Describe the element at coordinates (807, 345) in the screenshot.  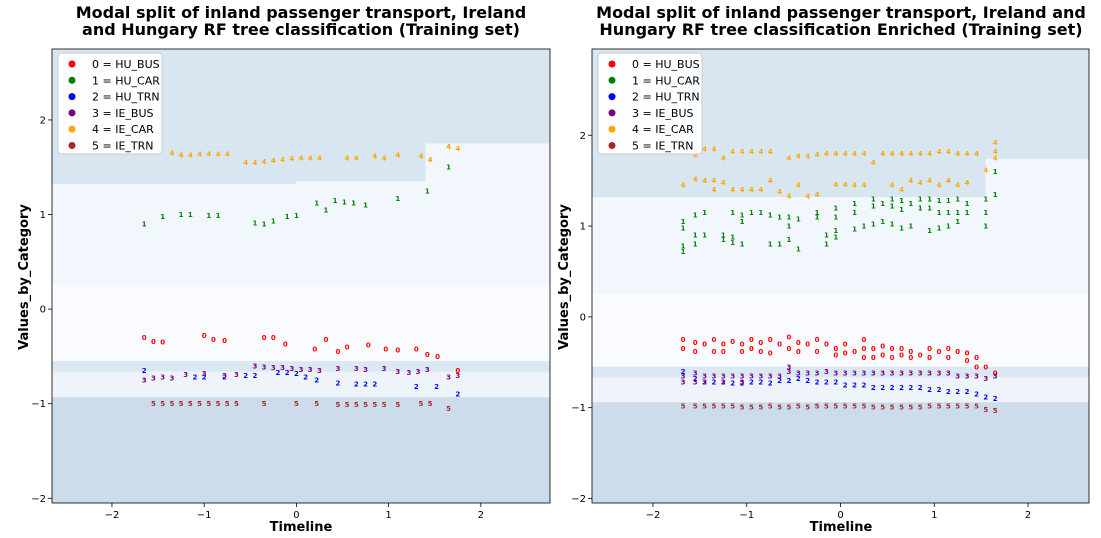
I see `chart-right-point-class-0-23: 0` at that location.